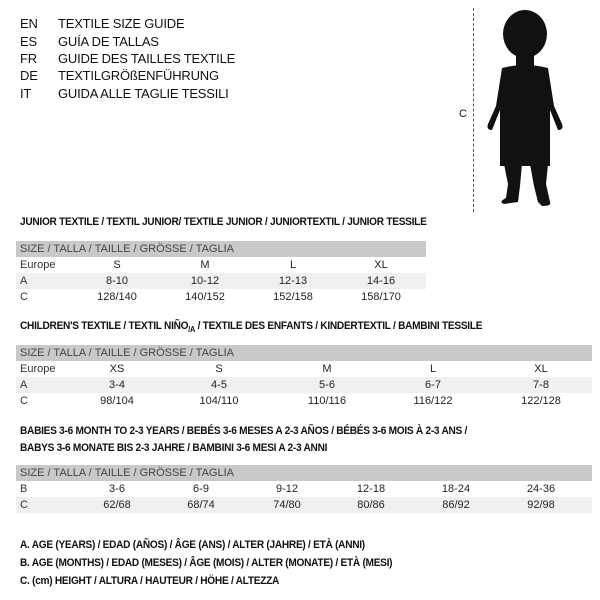 Image resolution: width=600 pixels, height=600 pixels. What do you see at coordinates (304, 505) in the screenshot?
I see `table-row: C 62/68 68/74 74/80 80/86 86/92 92/98` at bounding box center [304, 505].